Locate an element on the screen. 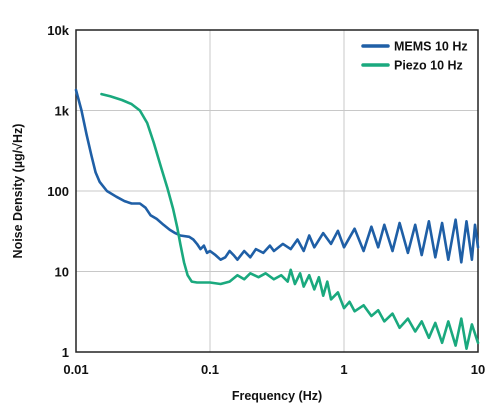  y-tick-labels: 1 10 100 1k 10k is located at coordinates (58, 191).